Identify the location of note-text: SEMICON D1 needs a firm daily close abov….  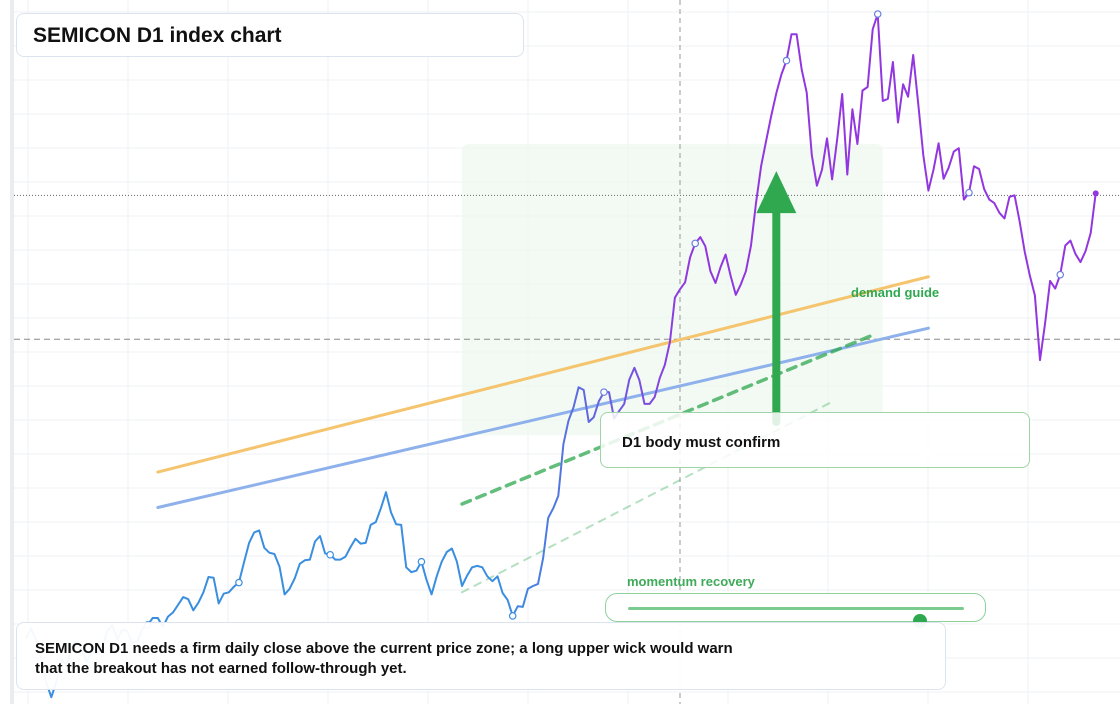
(384, 658).